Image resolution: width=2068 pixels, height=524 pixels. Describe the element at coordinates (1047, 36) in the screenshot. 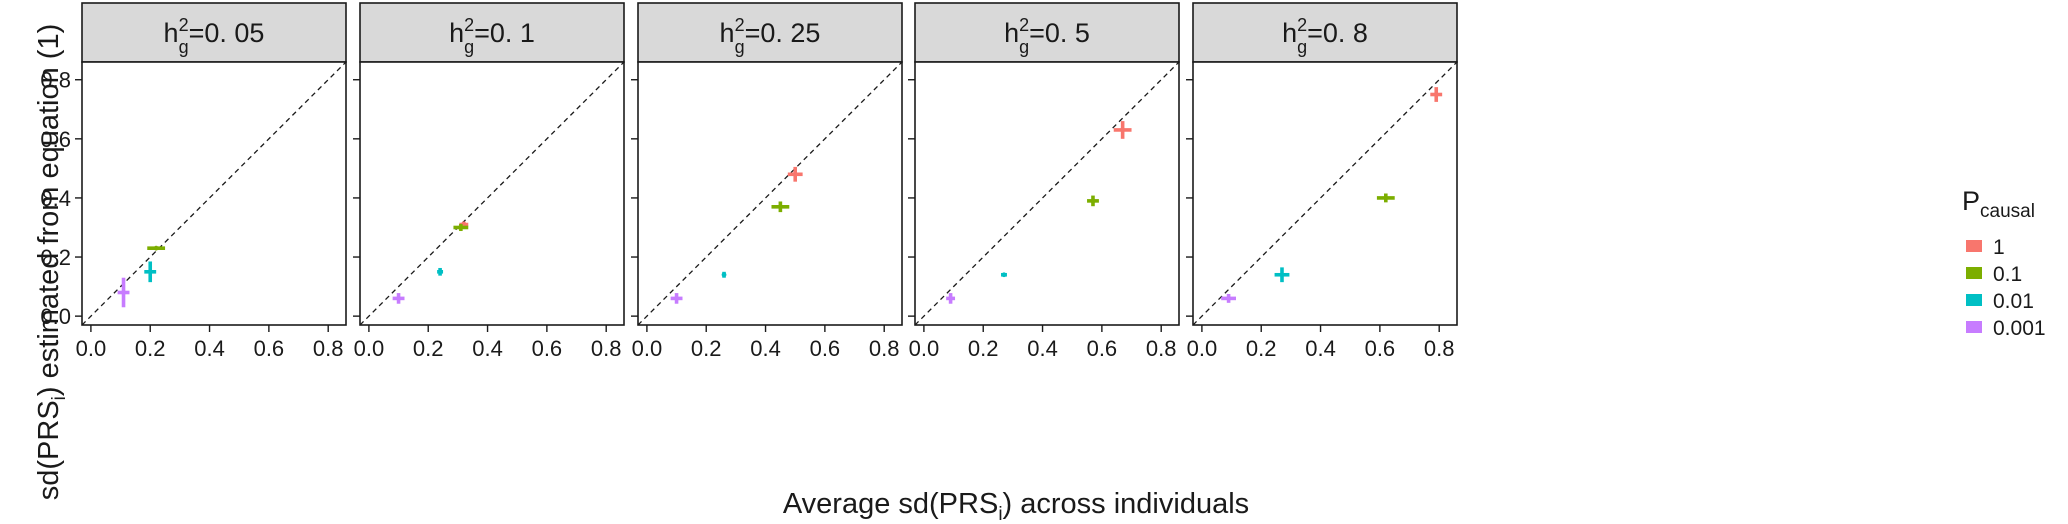

I see `facet-label: h2 g=0. 5` at that location.